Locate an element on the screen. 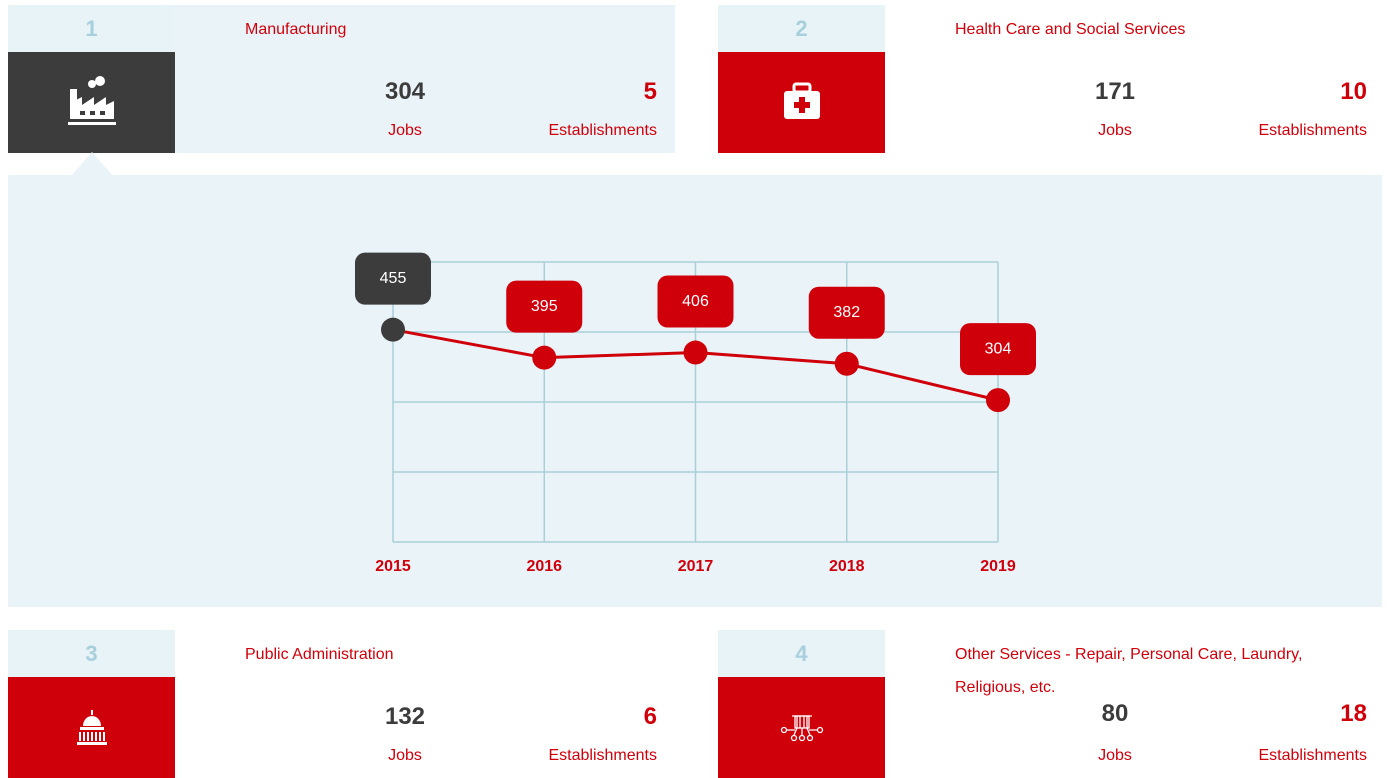 Image resolution: width=1390 pixels, height=778 pixels. pointer is located at coordinates (92, 163).